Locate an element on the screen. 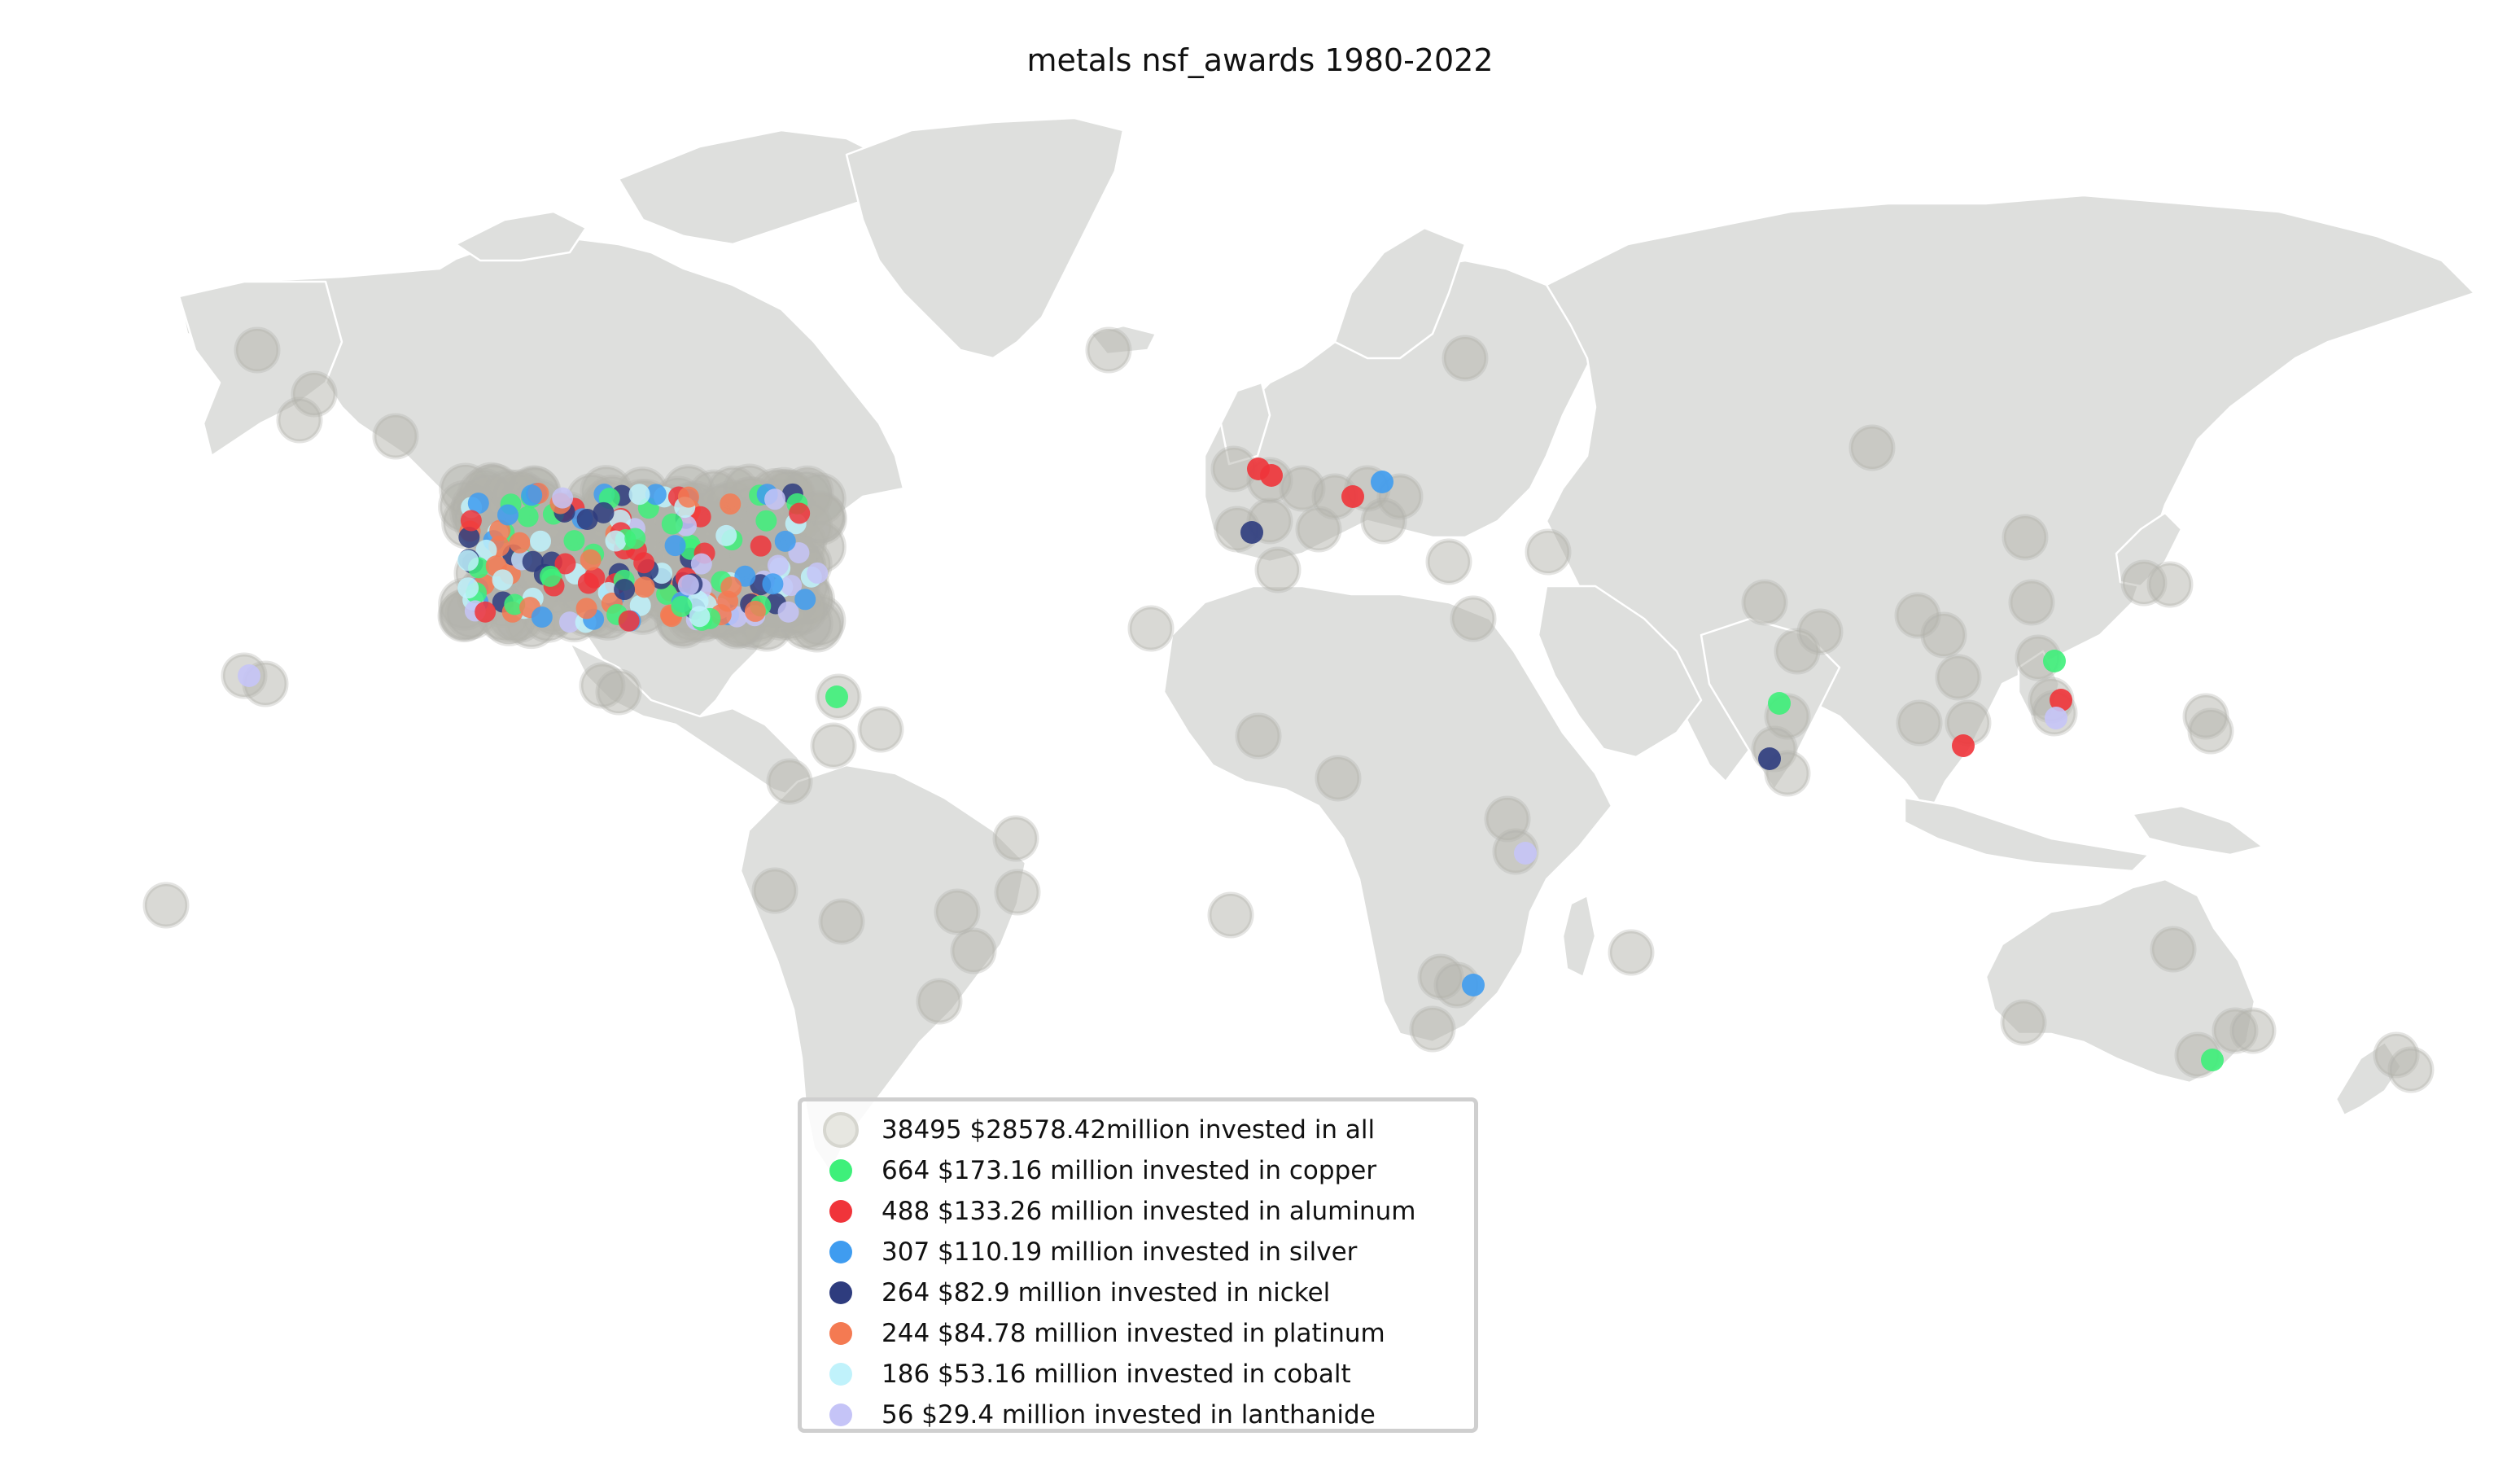 The width and height of the screenshot is (2520, 1467). legend-marker-platinum is located at coordinates (841, 1333).